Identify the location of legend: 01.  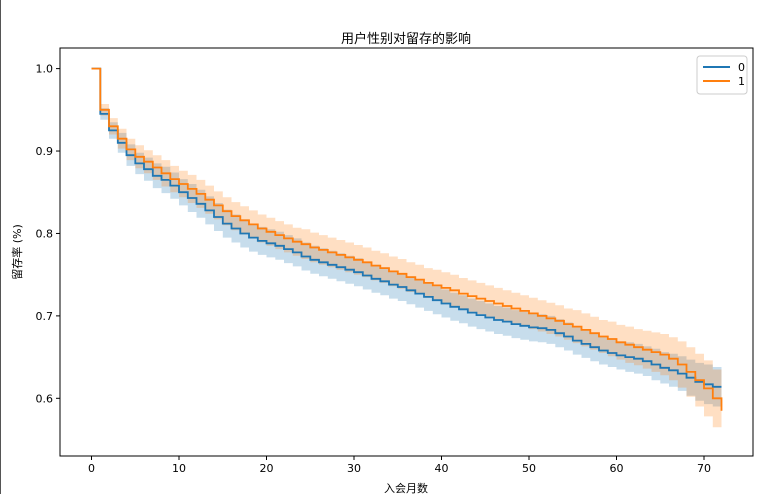
(722, 75).